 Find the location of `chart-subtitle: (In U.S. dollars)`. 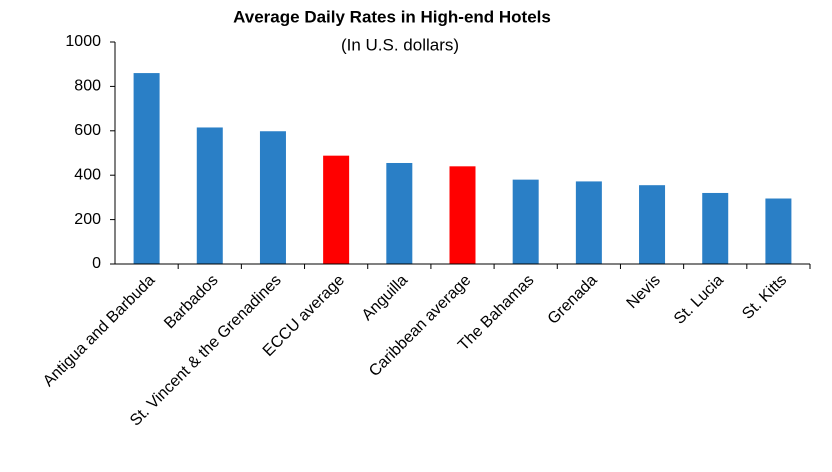

chart-subtitle: (In U.S. dollars) is located at coordinates (400, 44).